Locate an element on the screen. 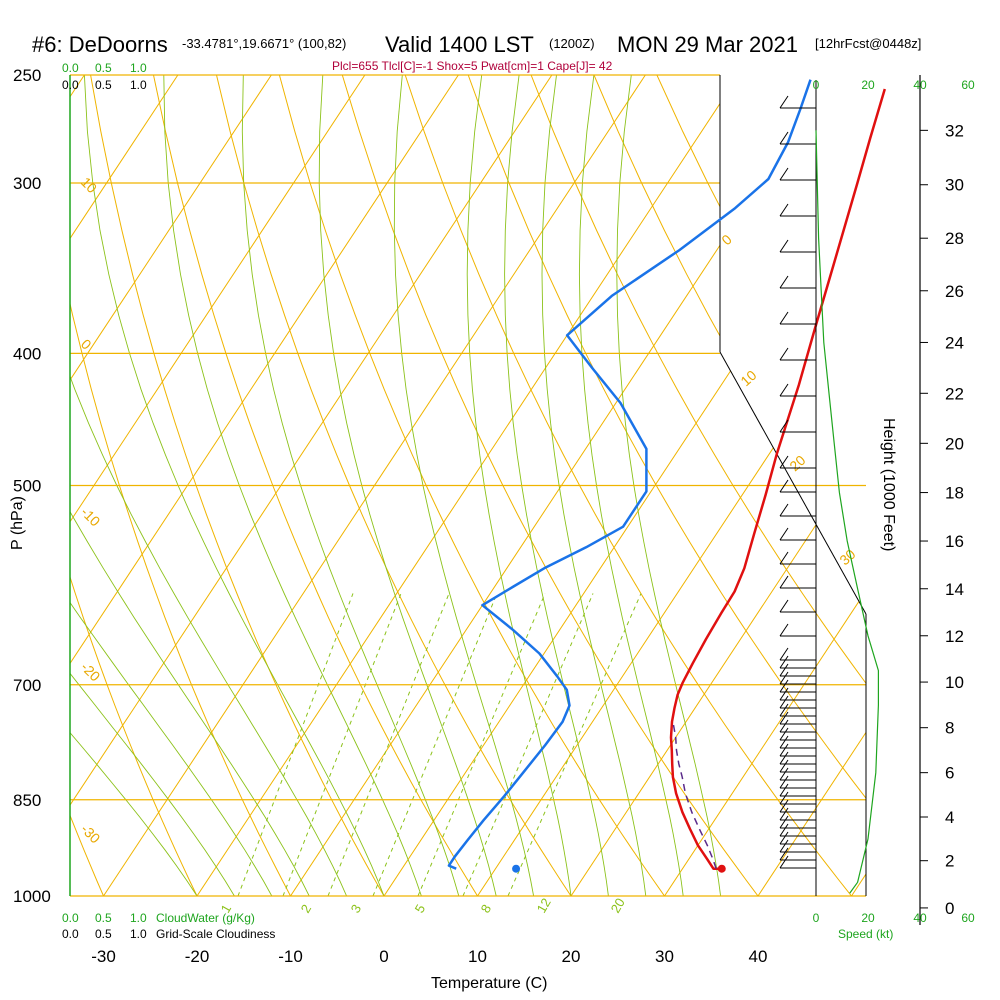 The image size is (1000, 1000). height-tick-label: 12 is located at coordinates (954, 636).